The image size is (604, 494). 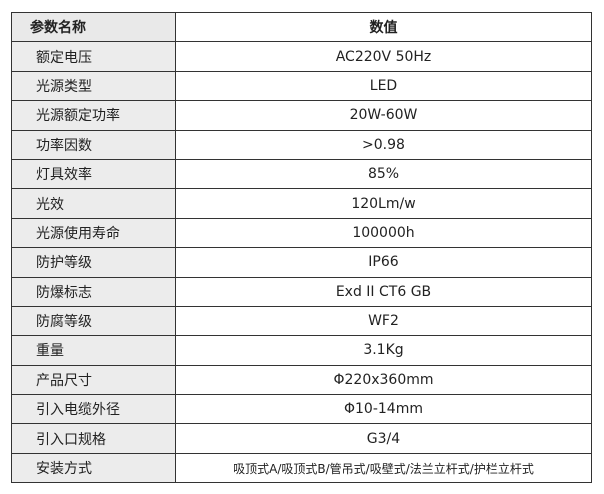 I want to click on table-row: 光源使用寿命 100000h, so click(x=301, y=233).